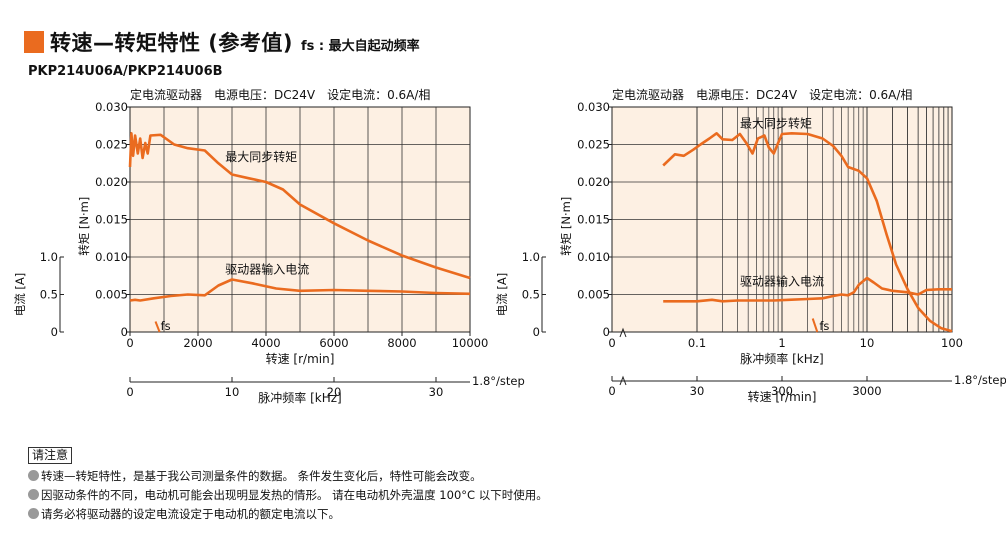 The width and height of the screenshot is (1006, 544). What do you see at coordinates (333, 343) in the screenshot?
I see `x-tick-label: 6000` at bounding box center [333, 343].